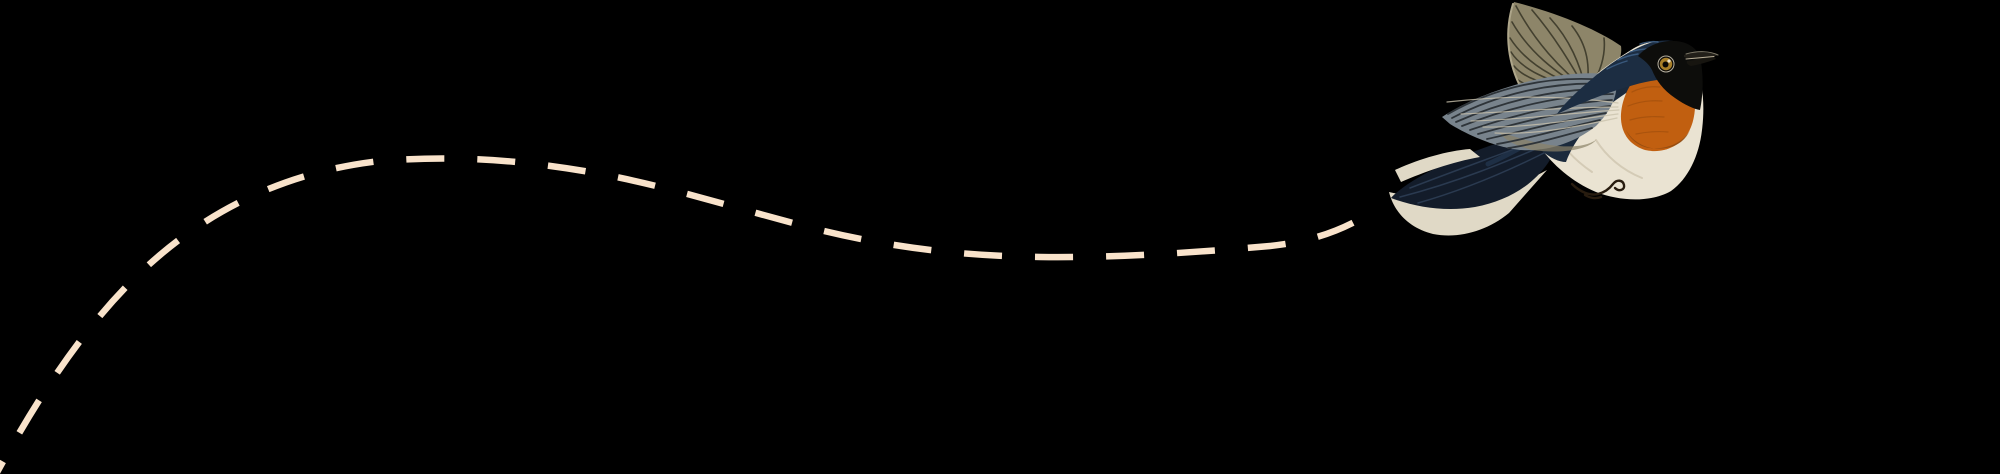 The height and width of the screenshot is (474, 2000). I want to click on bird-beak, so click(1701, 58).